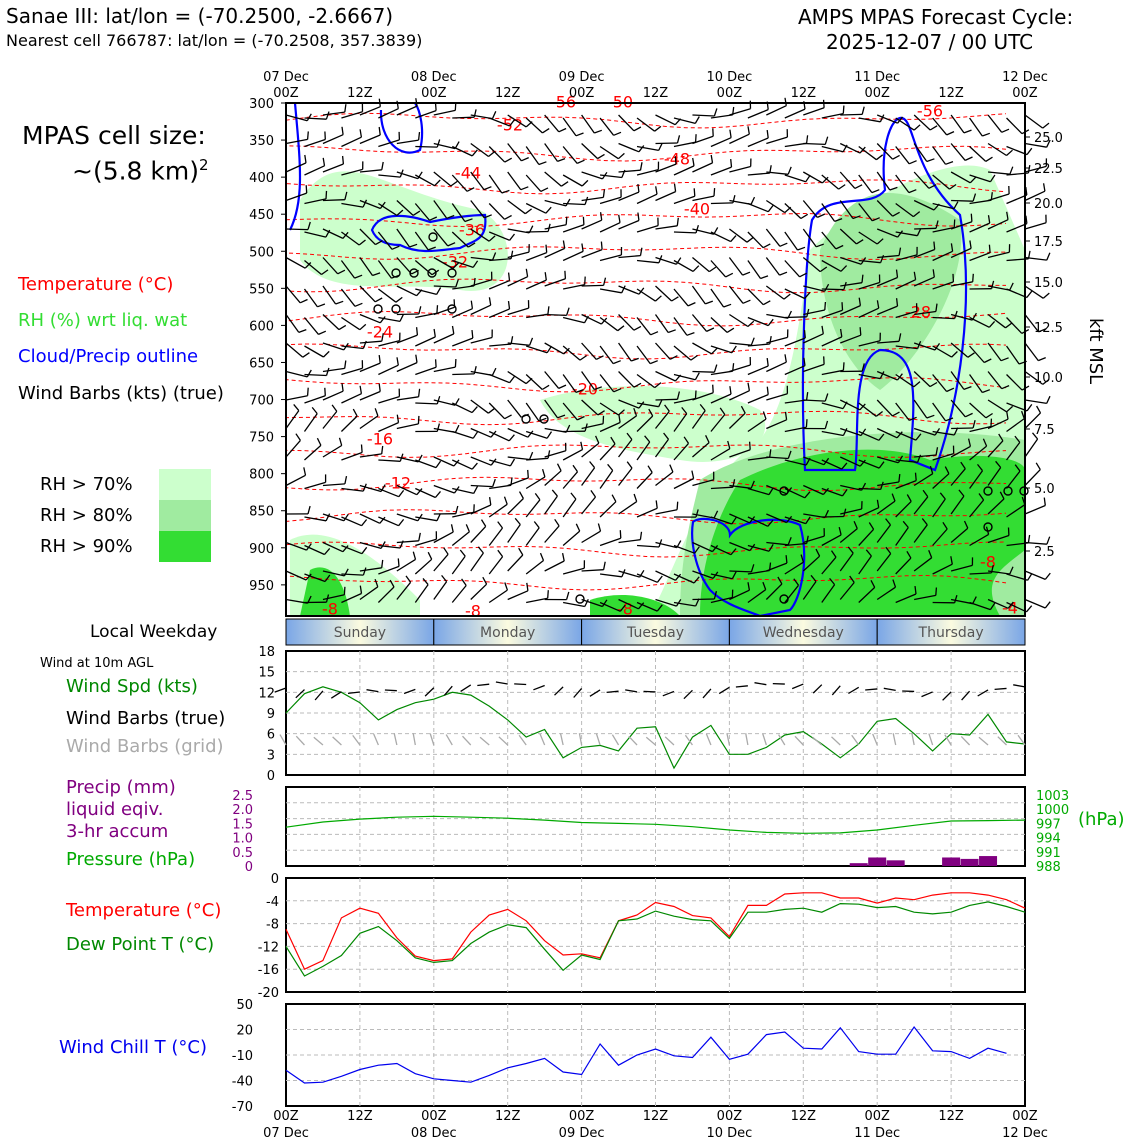  What do you see at coordinates (261, 401) in the screenshot?
I see `pressure-tick-label: 700` at bounding box center [261, 401].